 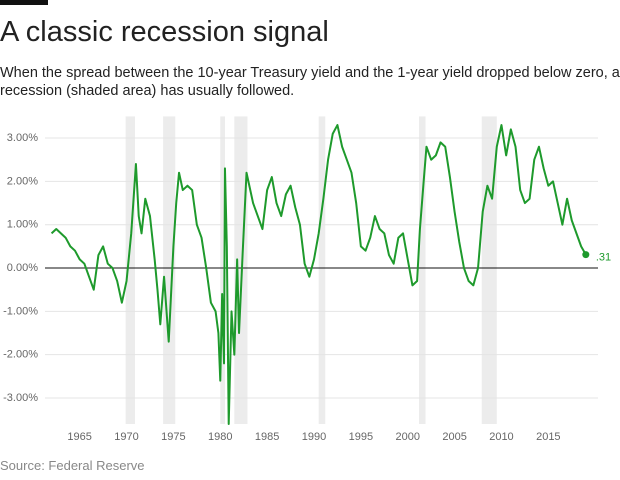 I want to click on y-tick-label: 2.00%, so click(x=22, y=181).